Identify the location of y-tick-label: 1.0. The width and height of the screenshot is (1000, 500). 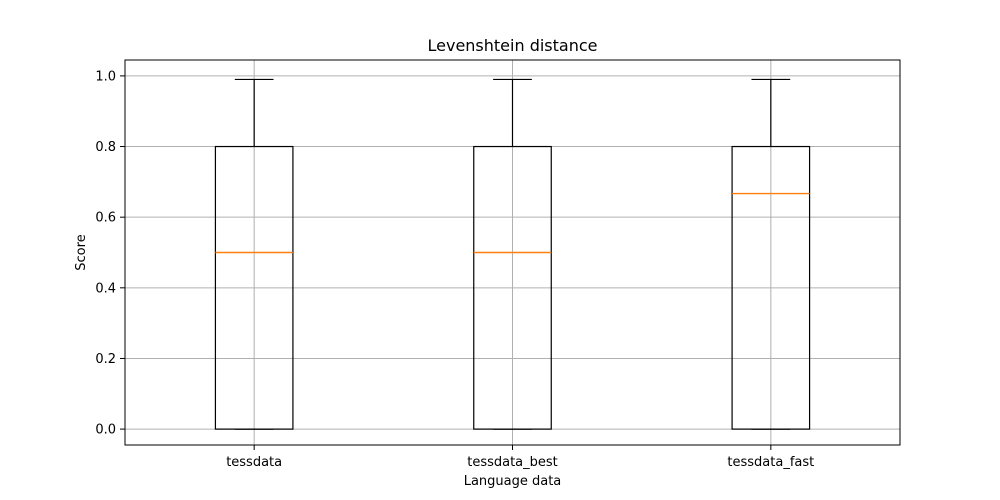
(105, 76).